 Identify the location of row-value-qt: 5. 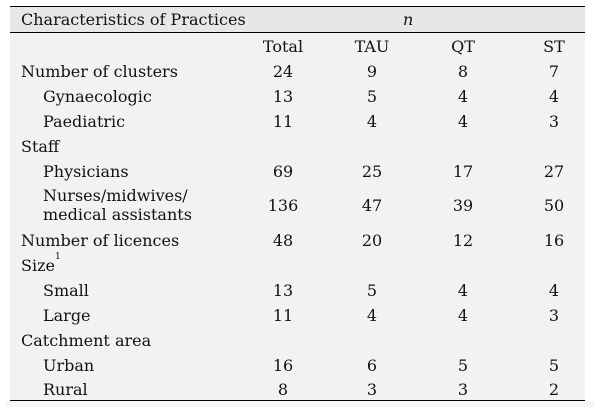
(463, 365).